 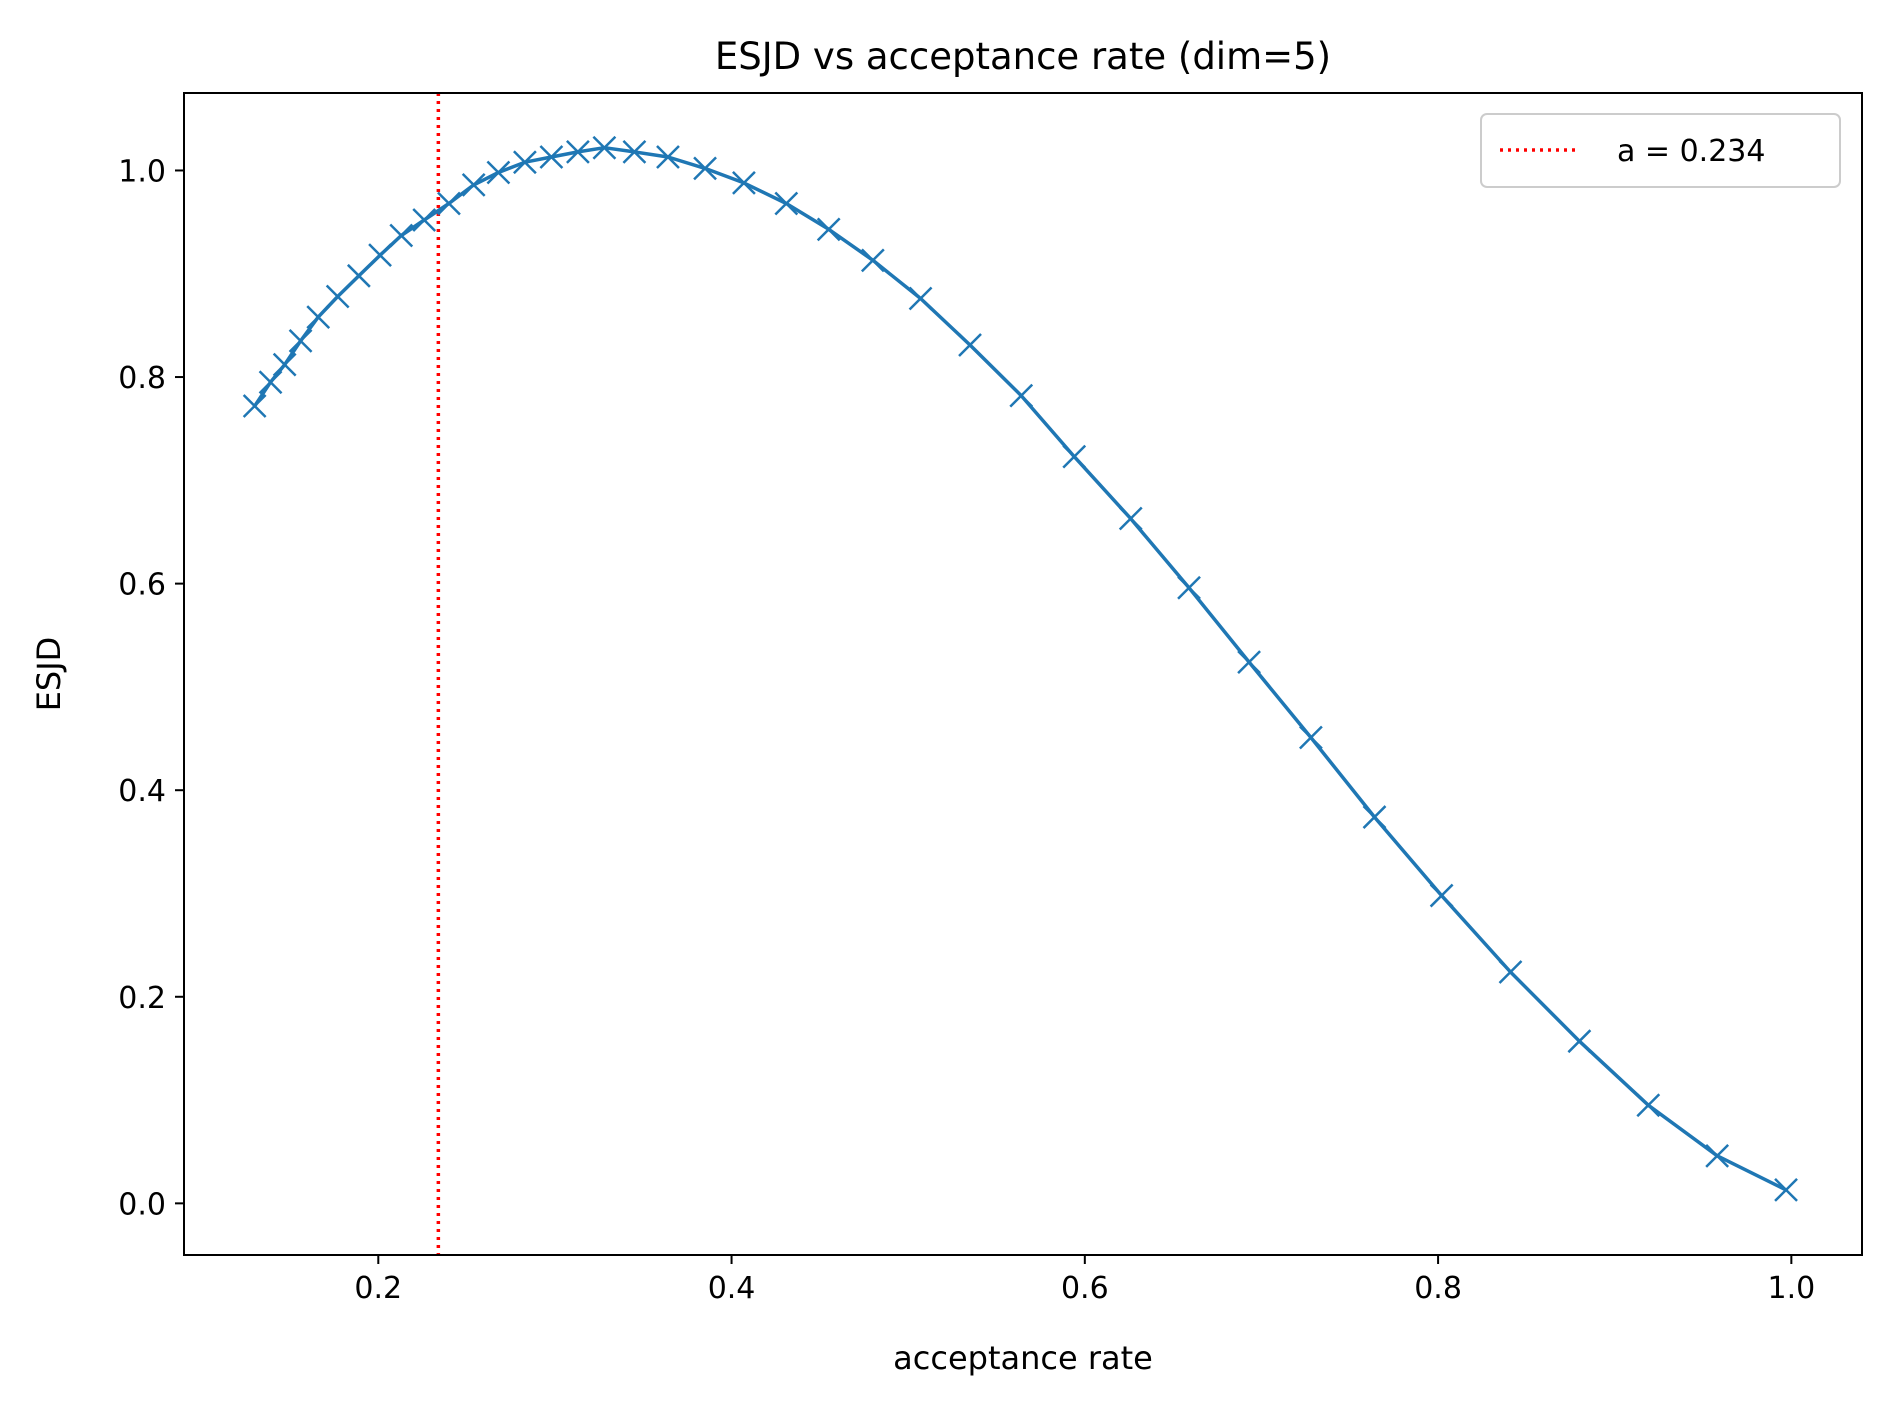 I want to click on y-tick-label: 0.6, so click(x=142, y=585).